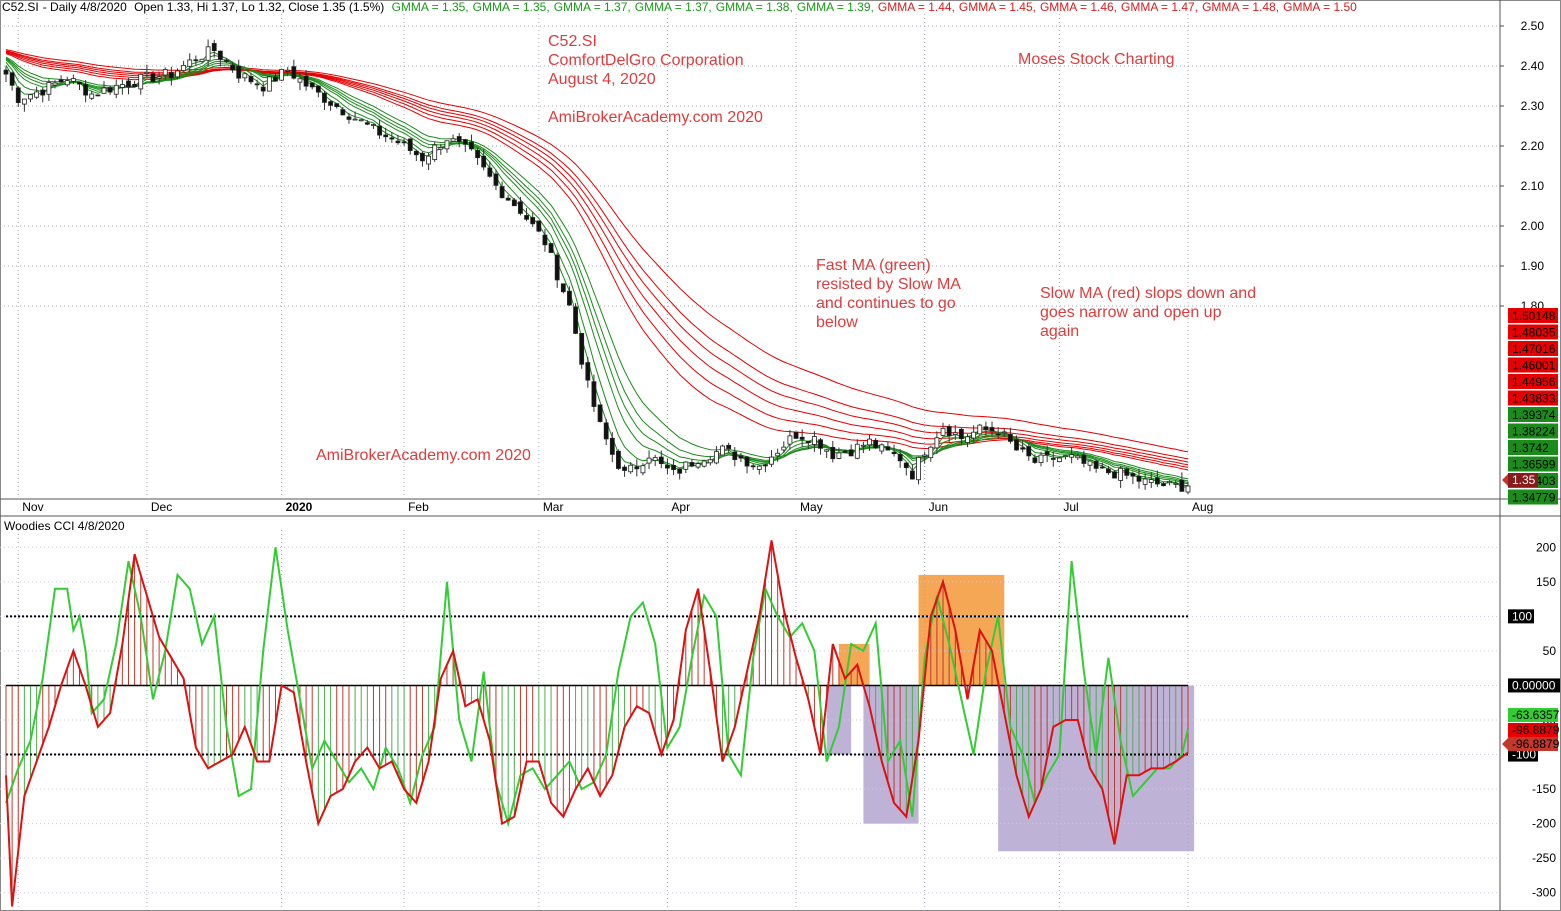 Image resolution: width=1561 pixels, height=911 pixels. What do you see at coordinates (1550, 651) in the screenshot?
I see `cci-tick-label: 50` at bounding box center [1550, 651].